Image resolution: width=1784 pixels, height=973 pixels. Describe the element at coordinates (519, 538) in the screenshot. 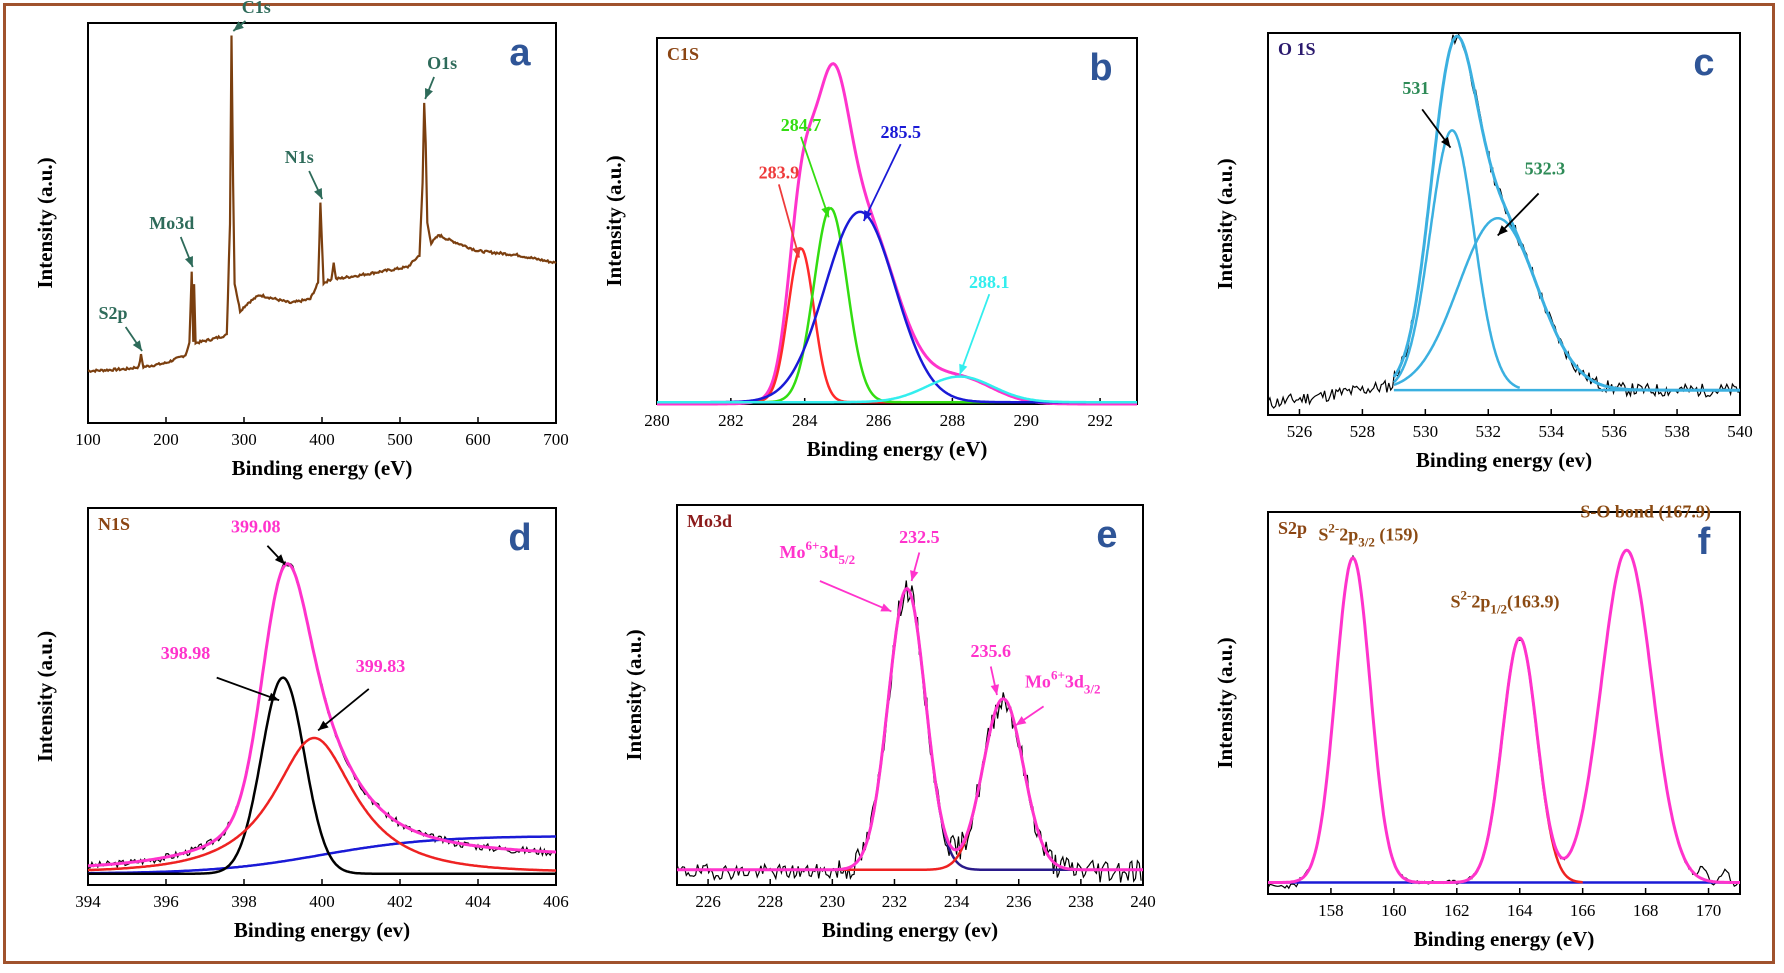

I see `panel-letter: d` at that location.